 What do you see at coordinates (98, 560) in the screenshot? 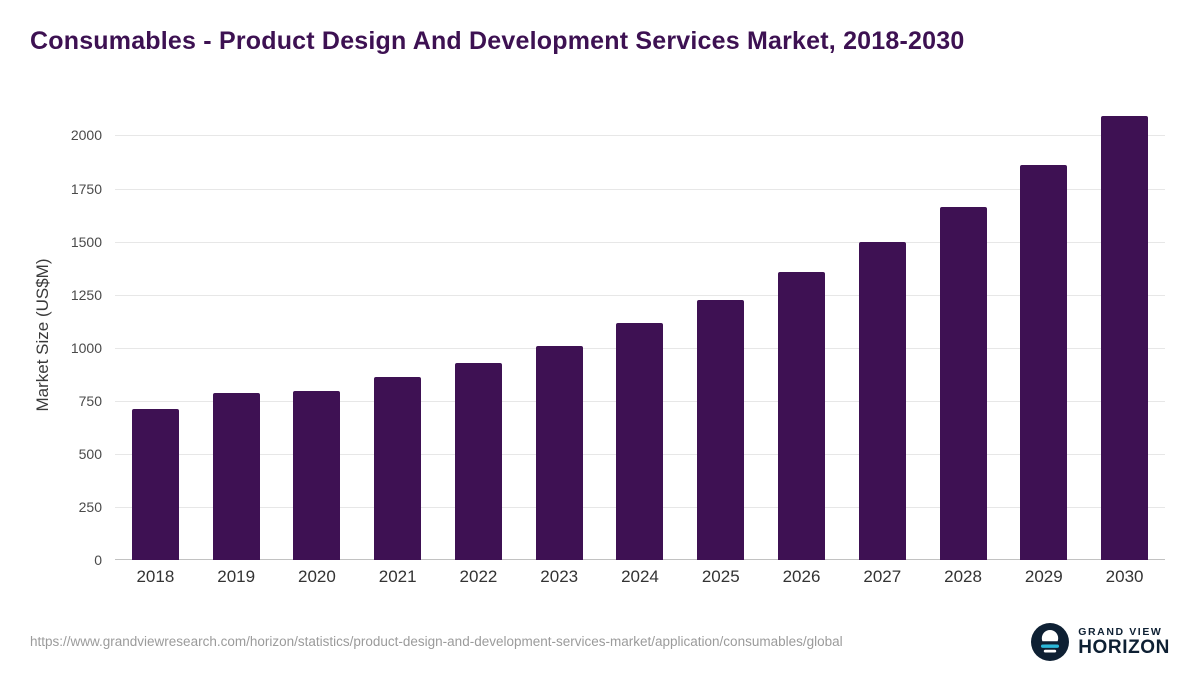
I see `y-tick-label-0: 0` at bounding box center [98, 560].